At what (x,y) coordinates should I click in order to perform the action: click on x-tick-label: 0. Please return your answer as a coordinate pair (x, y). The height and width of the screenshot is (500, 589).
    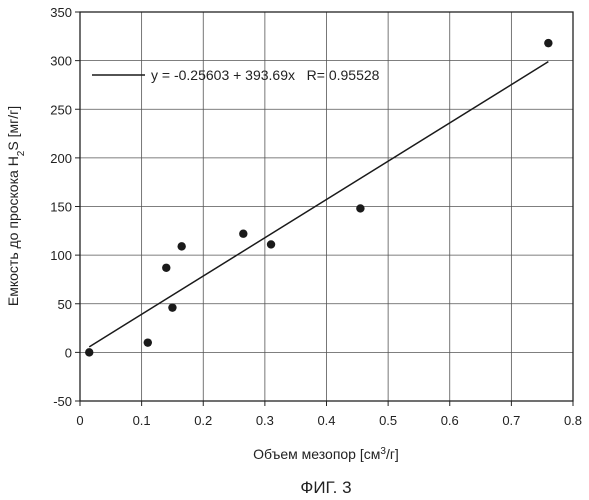
    Looking at the image, I should click on (79, 420).